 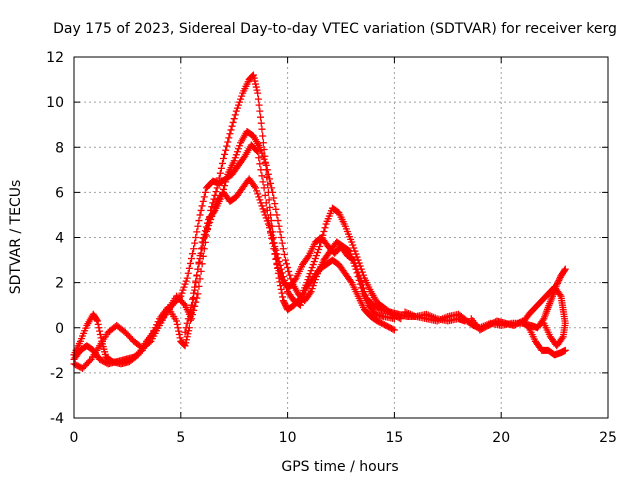 I want to click on y-tick-label: 12, so click(x=55, y=58).